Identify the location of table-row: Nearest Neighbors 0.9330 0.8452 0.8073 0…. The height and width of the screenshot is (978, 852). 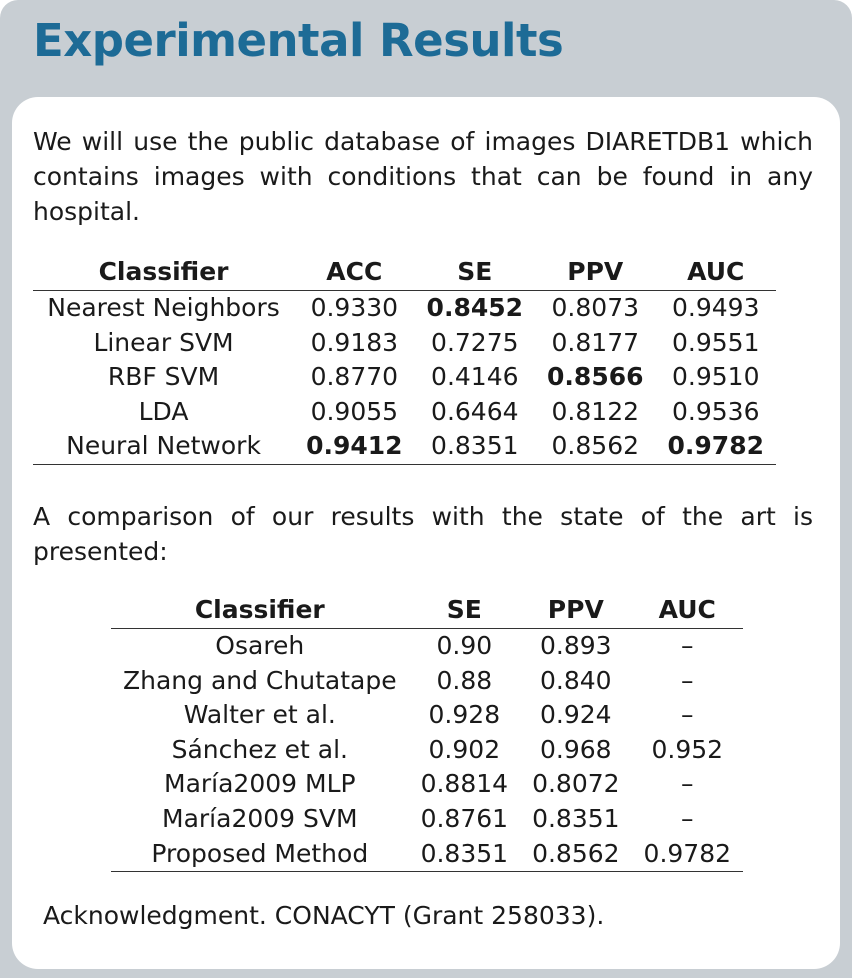
(404, 308).